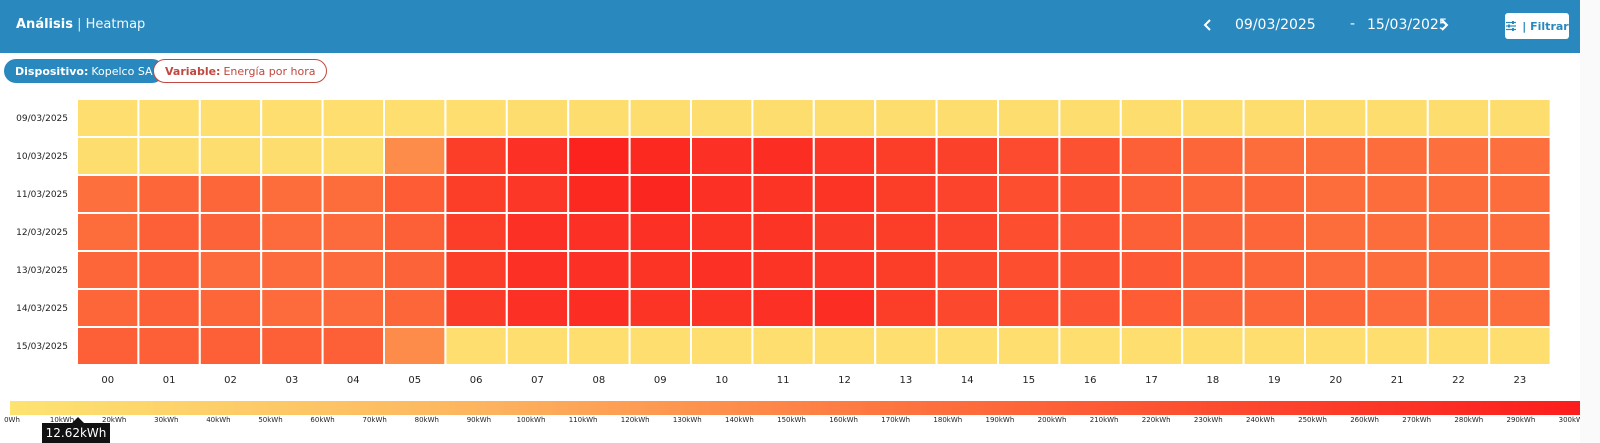  Describe the element at coordinates (1208, 25) in the screenshot. I see `prev-week-button` at that location.